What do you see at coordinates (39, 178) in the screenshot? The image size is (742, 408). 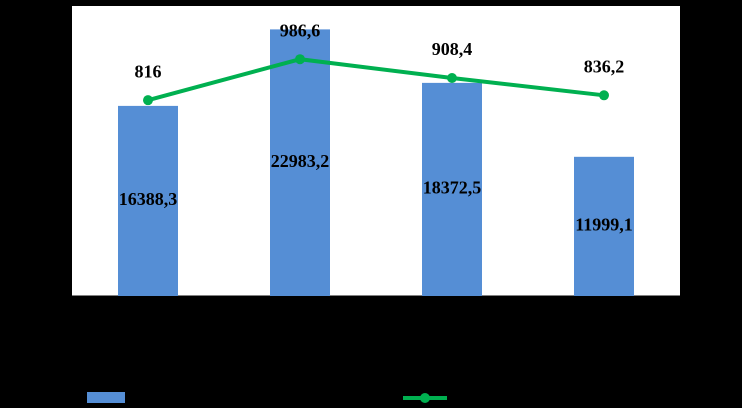 I see `y-tick-label: 10000` at bounding box center [39, 178].